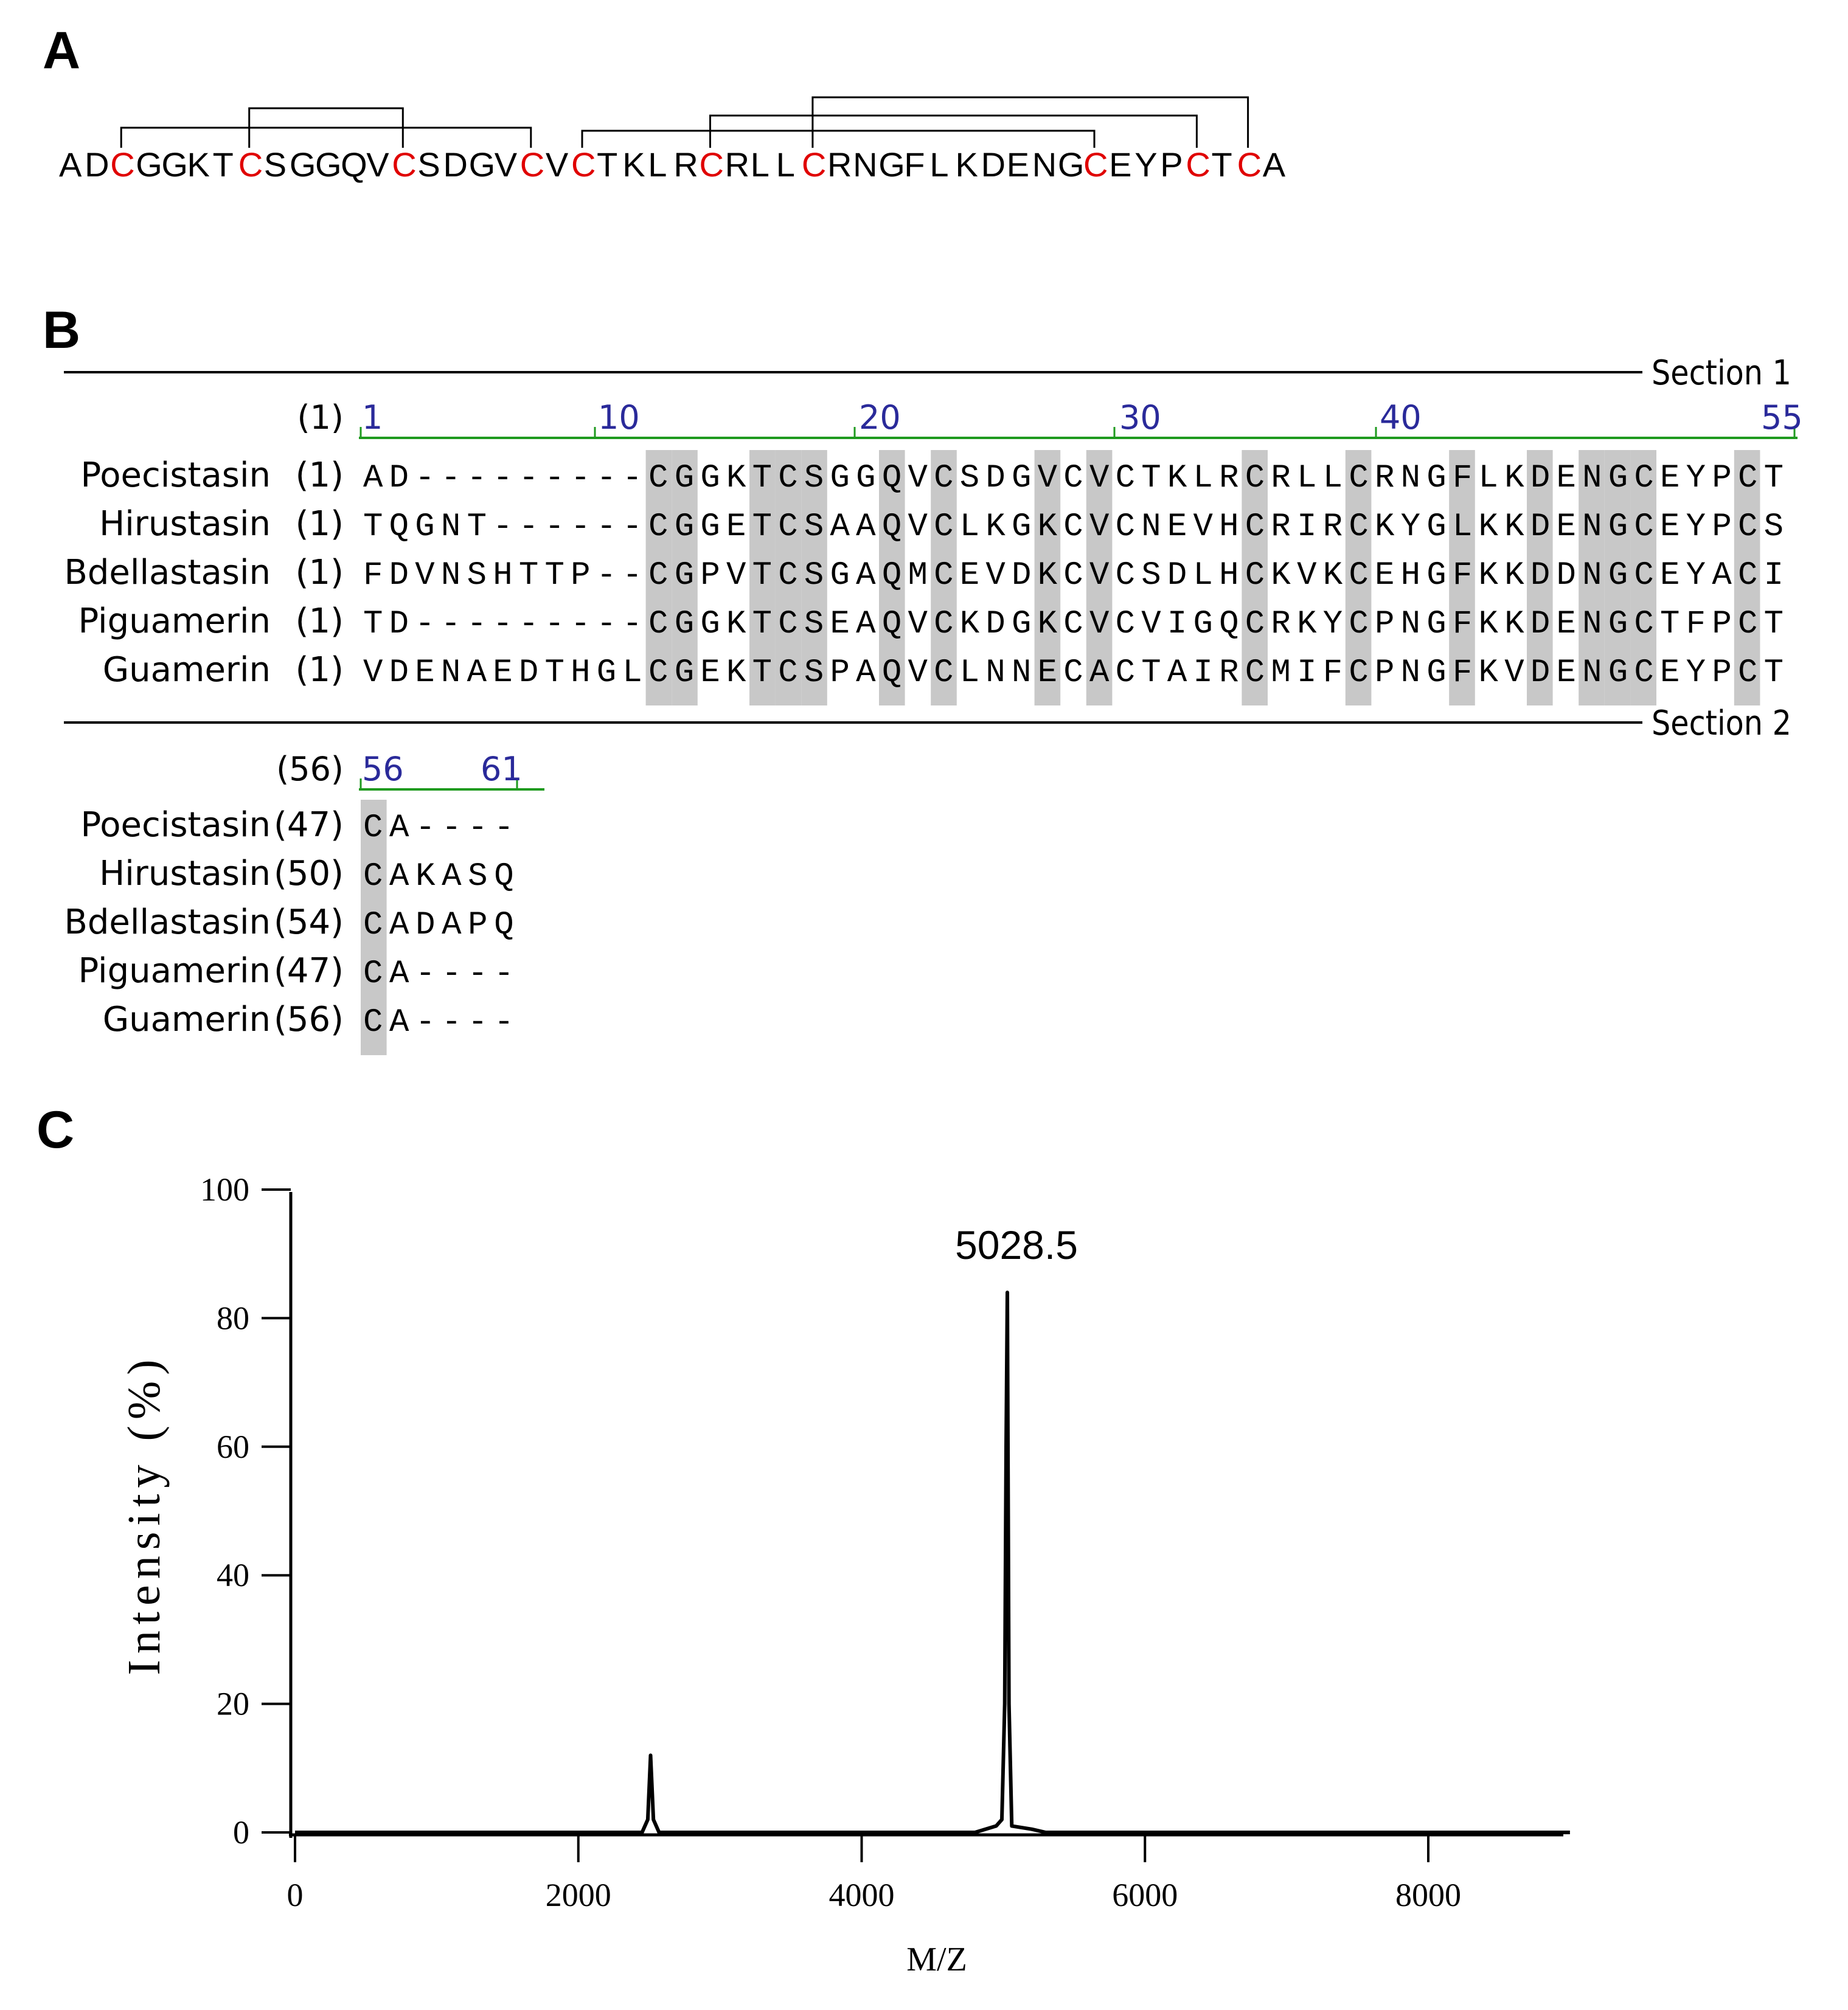 The height and width of the screenshot is (2010, 1848). I want to click on x-tick-label: 4000, so click(862, 1895).